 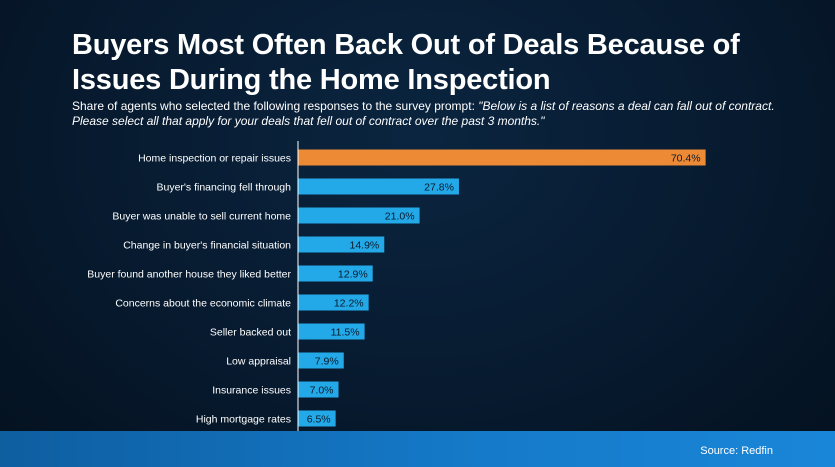 What do you see at coordinates (686, 159) in the screenshot?
I see `data-label: 70.4%` at bounding box center [686, 159].